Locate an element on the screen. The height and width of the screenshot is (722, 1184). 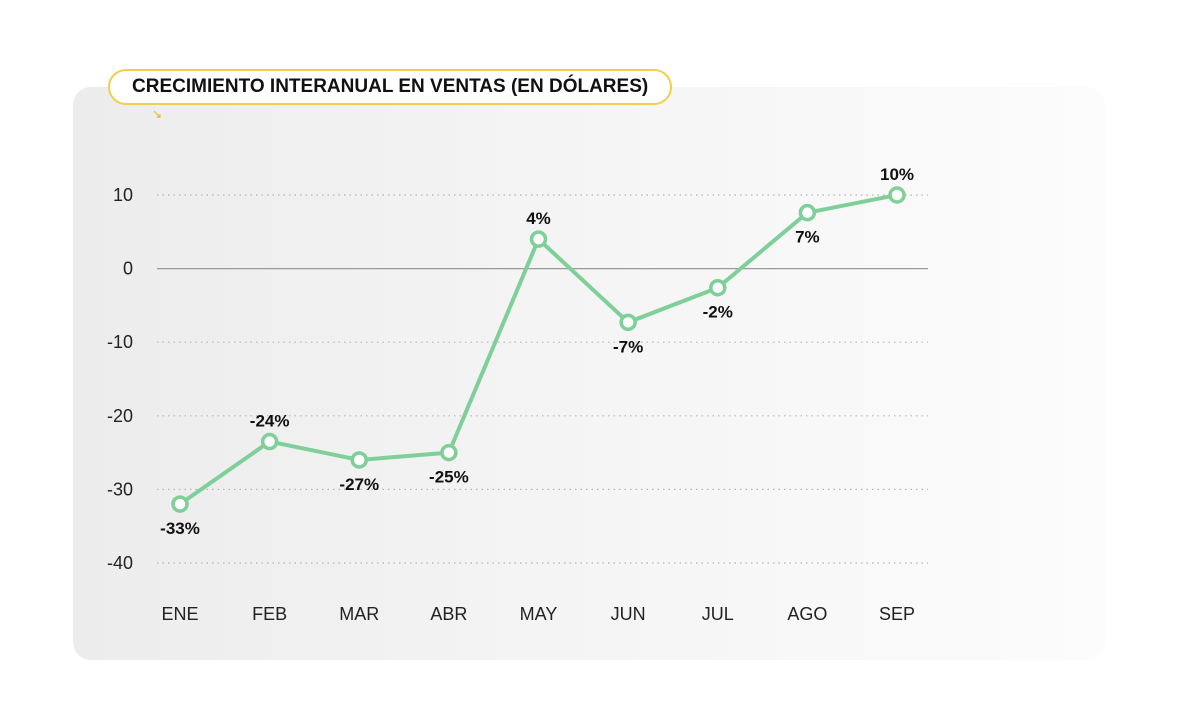
data-label: 7% is located at coordinates (807, 237).